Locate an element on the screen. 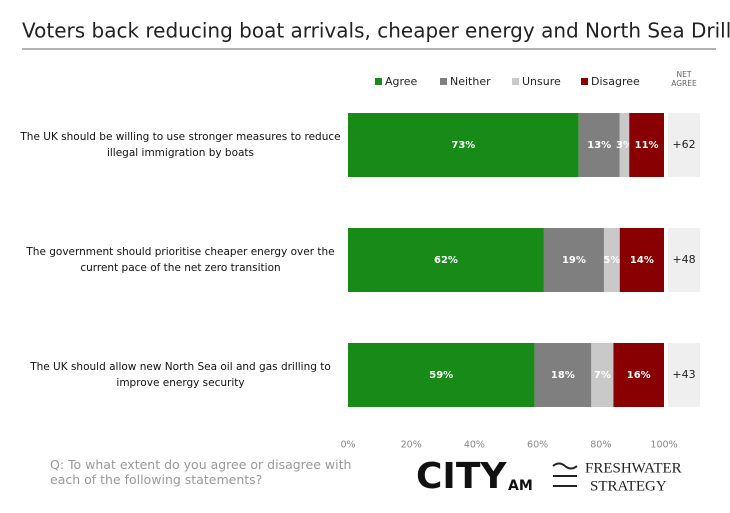  legend-label: Neither is located at coordinates (470, 81).